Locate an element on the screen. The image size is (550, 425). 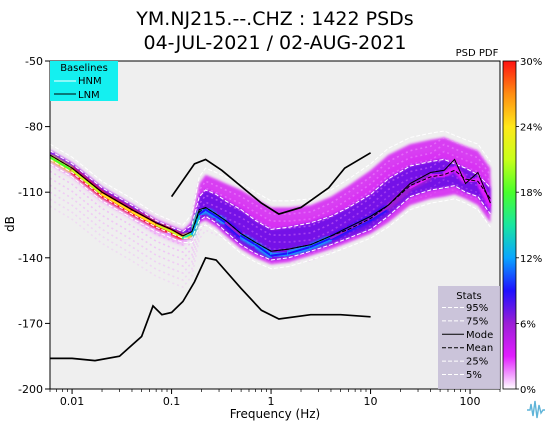
colorbar-tick-label: 12% is located at coordinates (531, 259).